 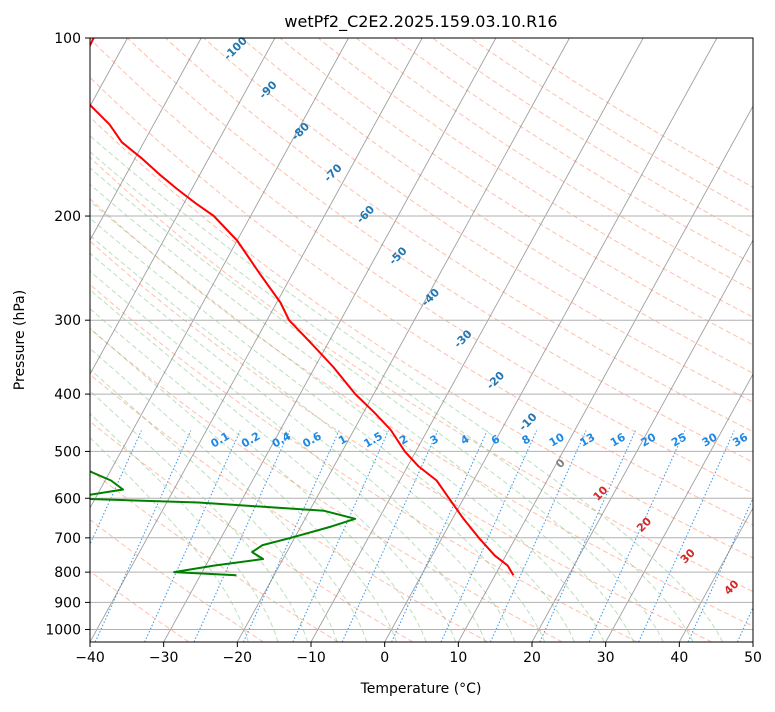 I want to click on y-tick-label: 800, so click(x=67, y=573).